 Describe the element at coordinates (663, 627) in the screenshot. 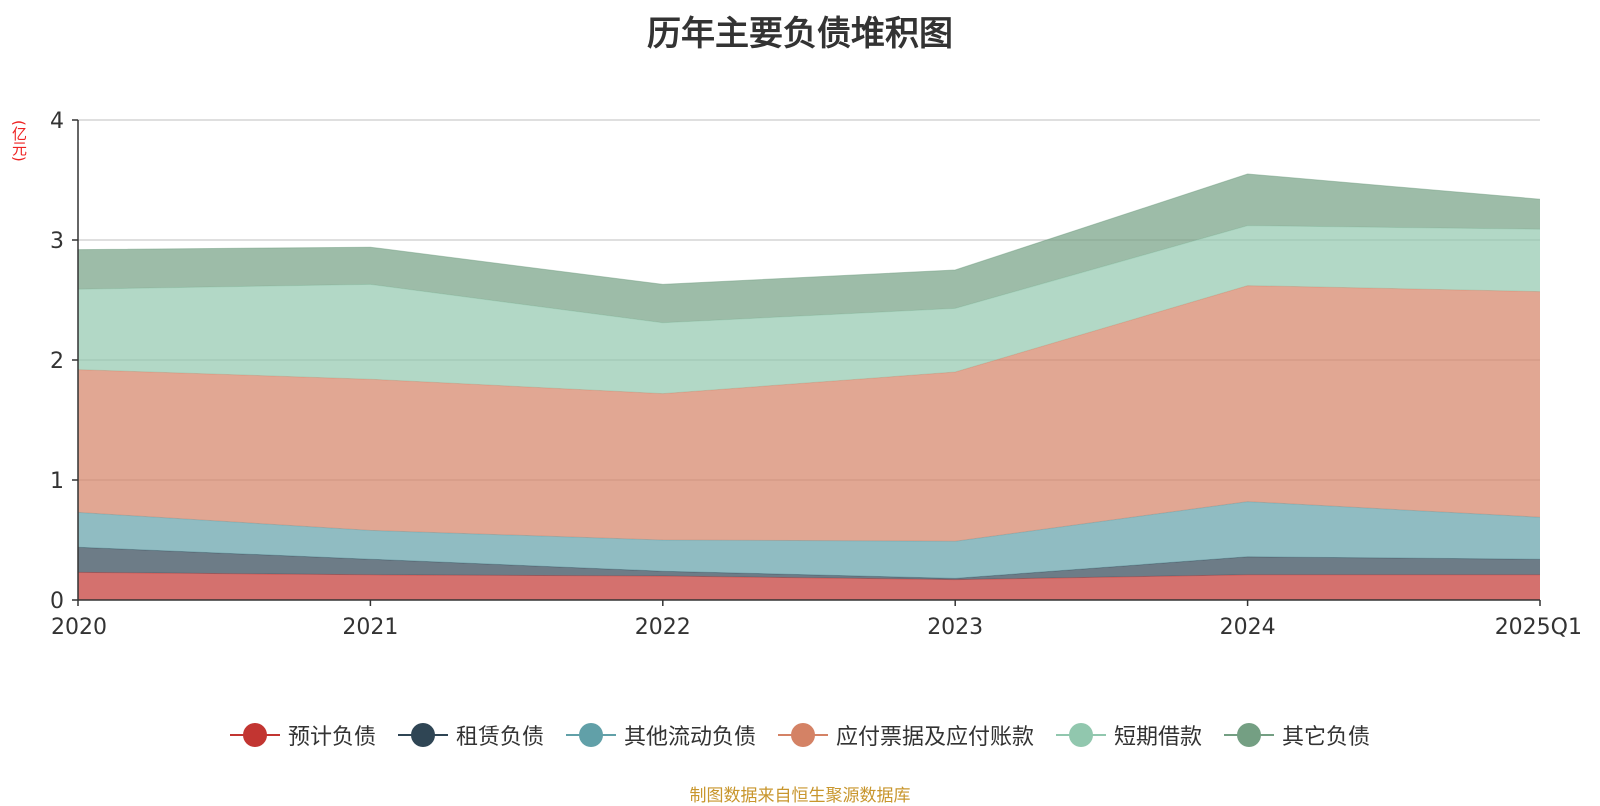

I see `x-tick-label: 2022` at that location.